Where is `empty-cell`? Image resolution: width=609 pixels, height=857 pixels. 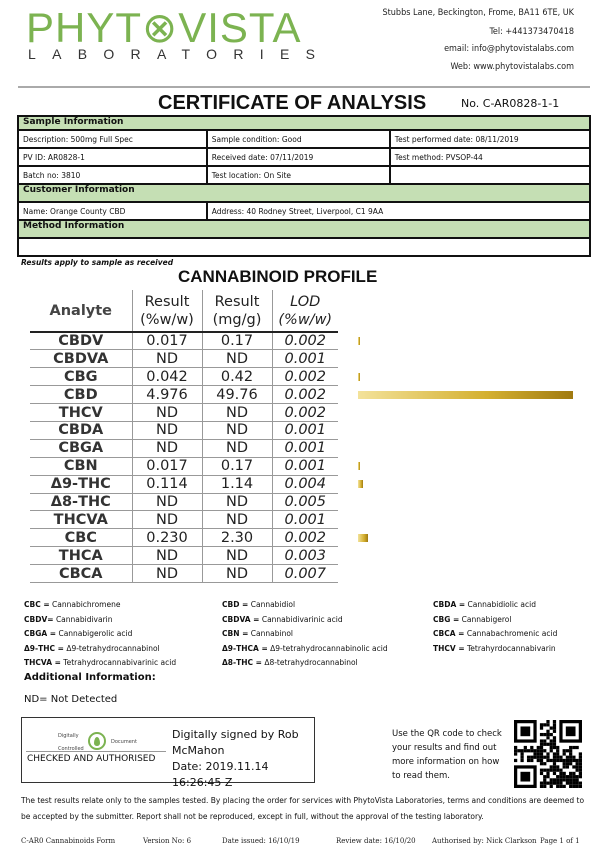
empty-cell is located at coordinates (490, 175).